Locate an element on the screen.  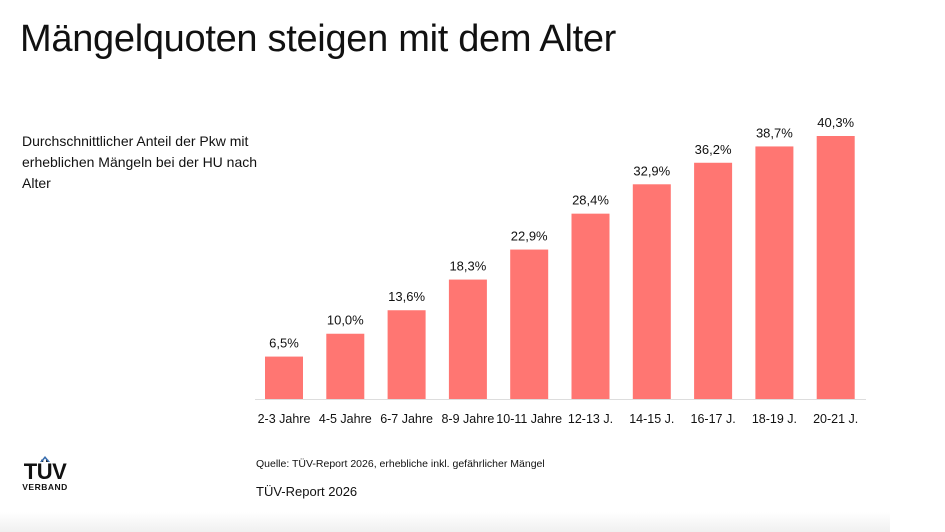
x-tick-label: 18-19 J. is located at coordinates (774, 419).